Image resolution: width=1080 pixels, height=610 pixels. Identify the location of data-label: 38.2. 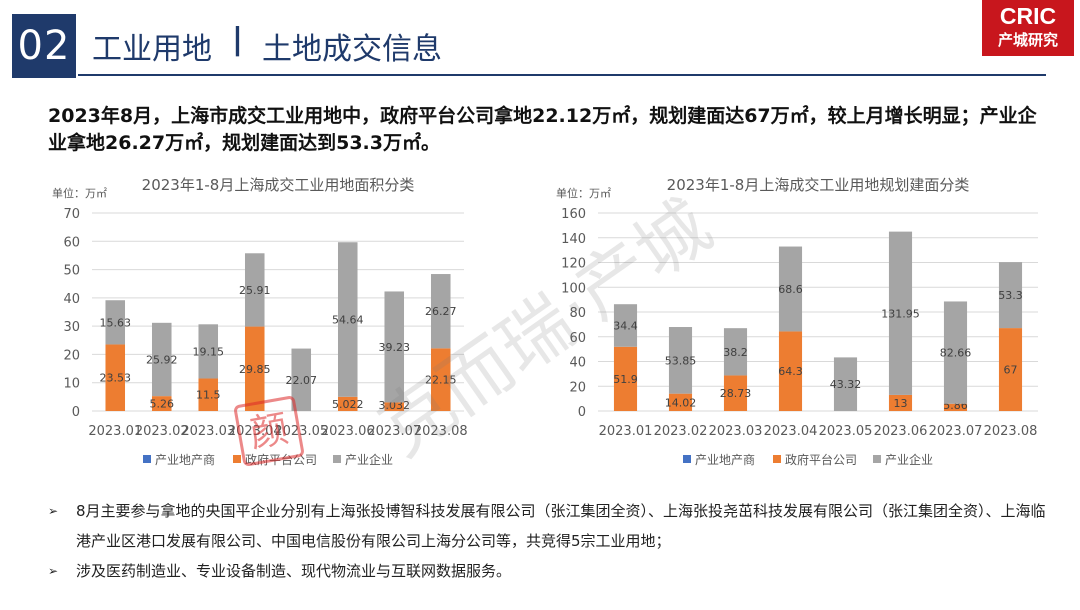
(735, 352).